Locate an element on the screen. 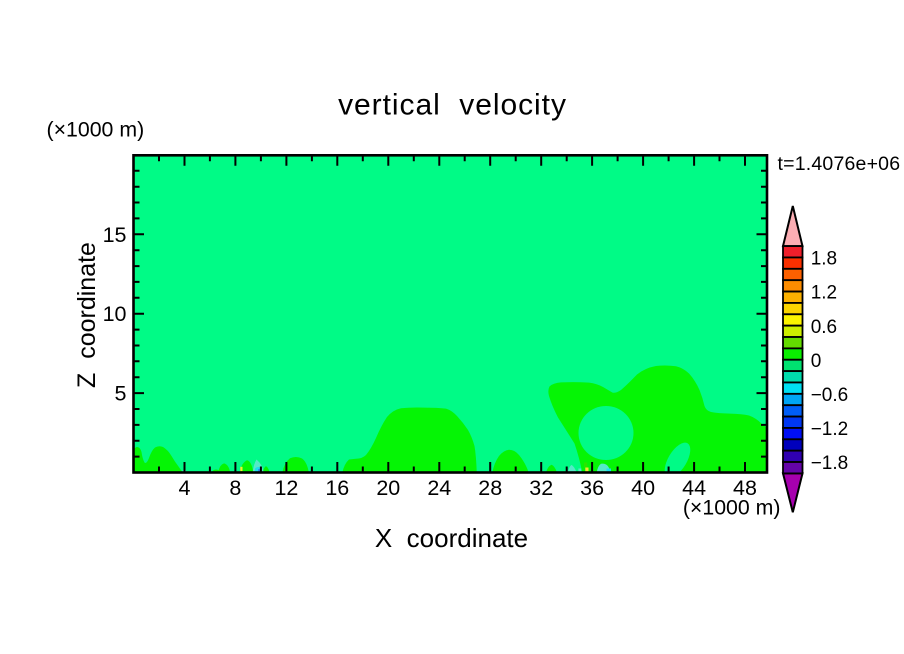  svg-text: −1.2 is located at coordinates (830, 429).